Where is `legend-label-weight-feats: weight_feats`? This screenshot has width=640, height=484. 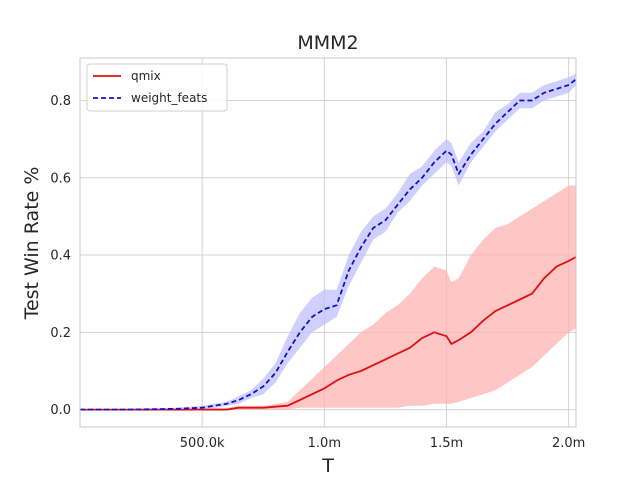
legend-label-weight-feats: weight_feats is located at coordinates (169, 98).